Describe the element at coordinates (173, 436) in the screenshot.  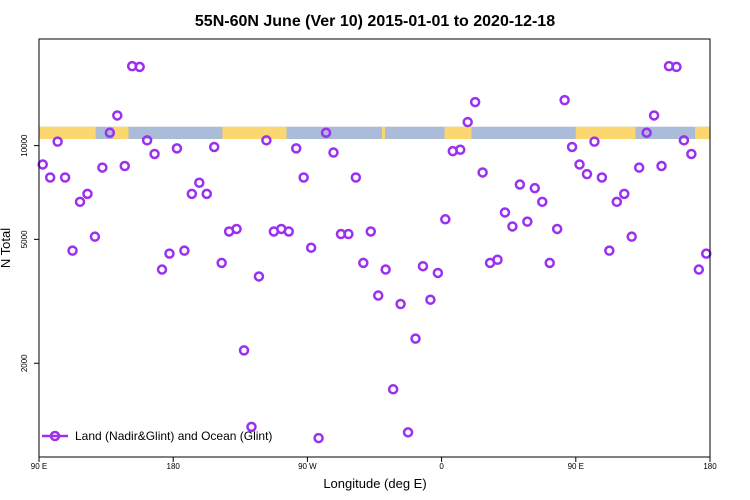
I see `legend-label: Land (Nadir&Glint) and Ocean (Glint)` at that location.